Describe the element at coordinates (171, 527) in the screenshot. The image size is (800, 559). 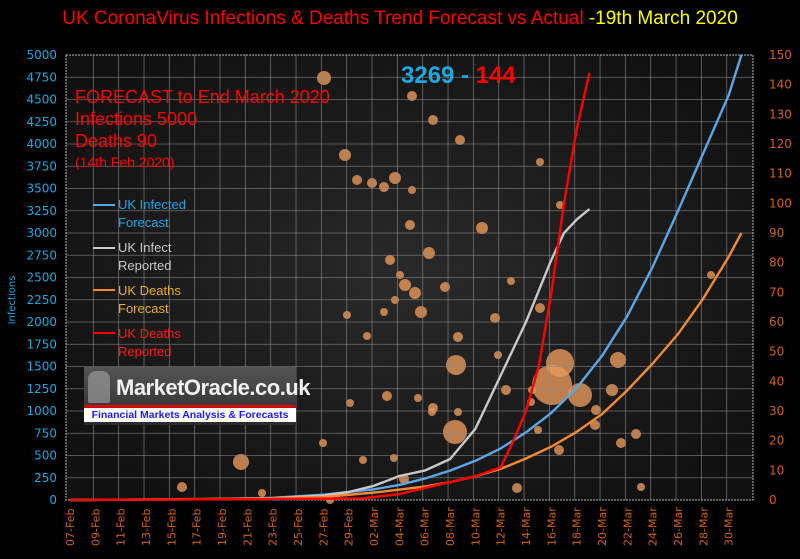
I see `x-tick-label: 15-Feb` at that location.